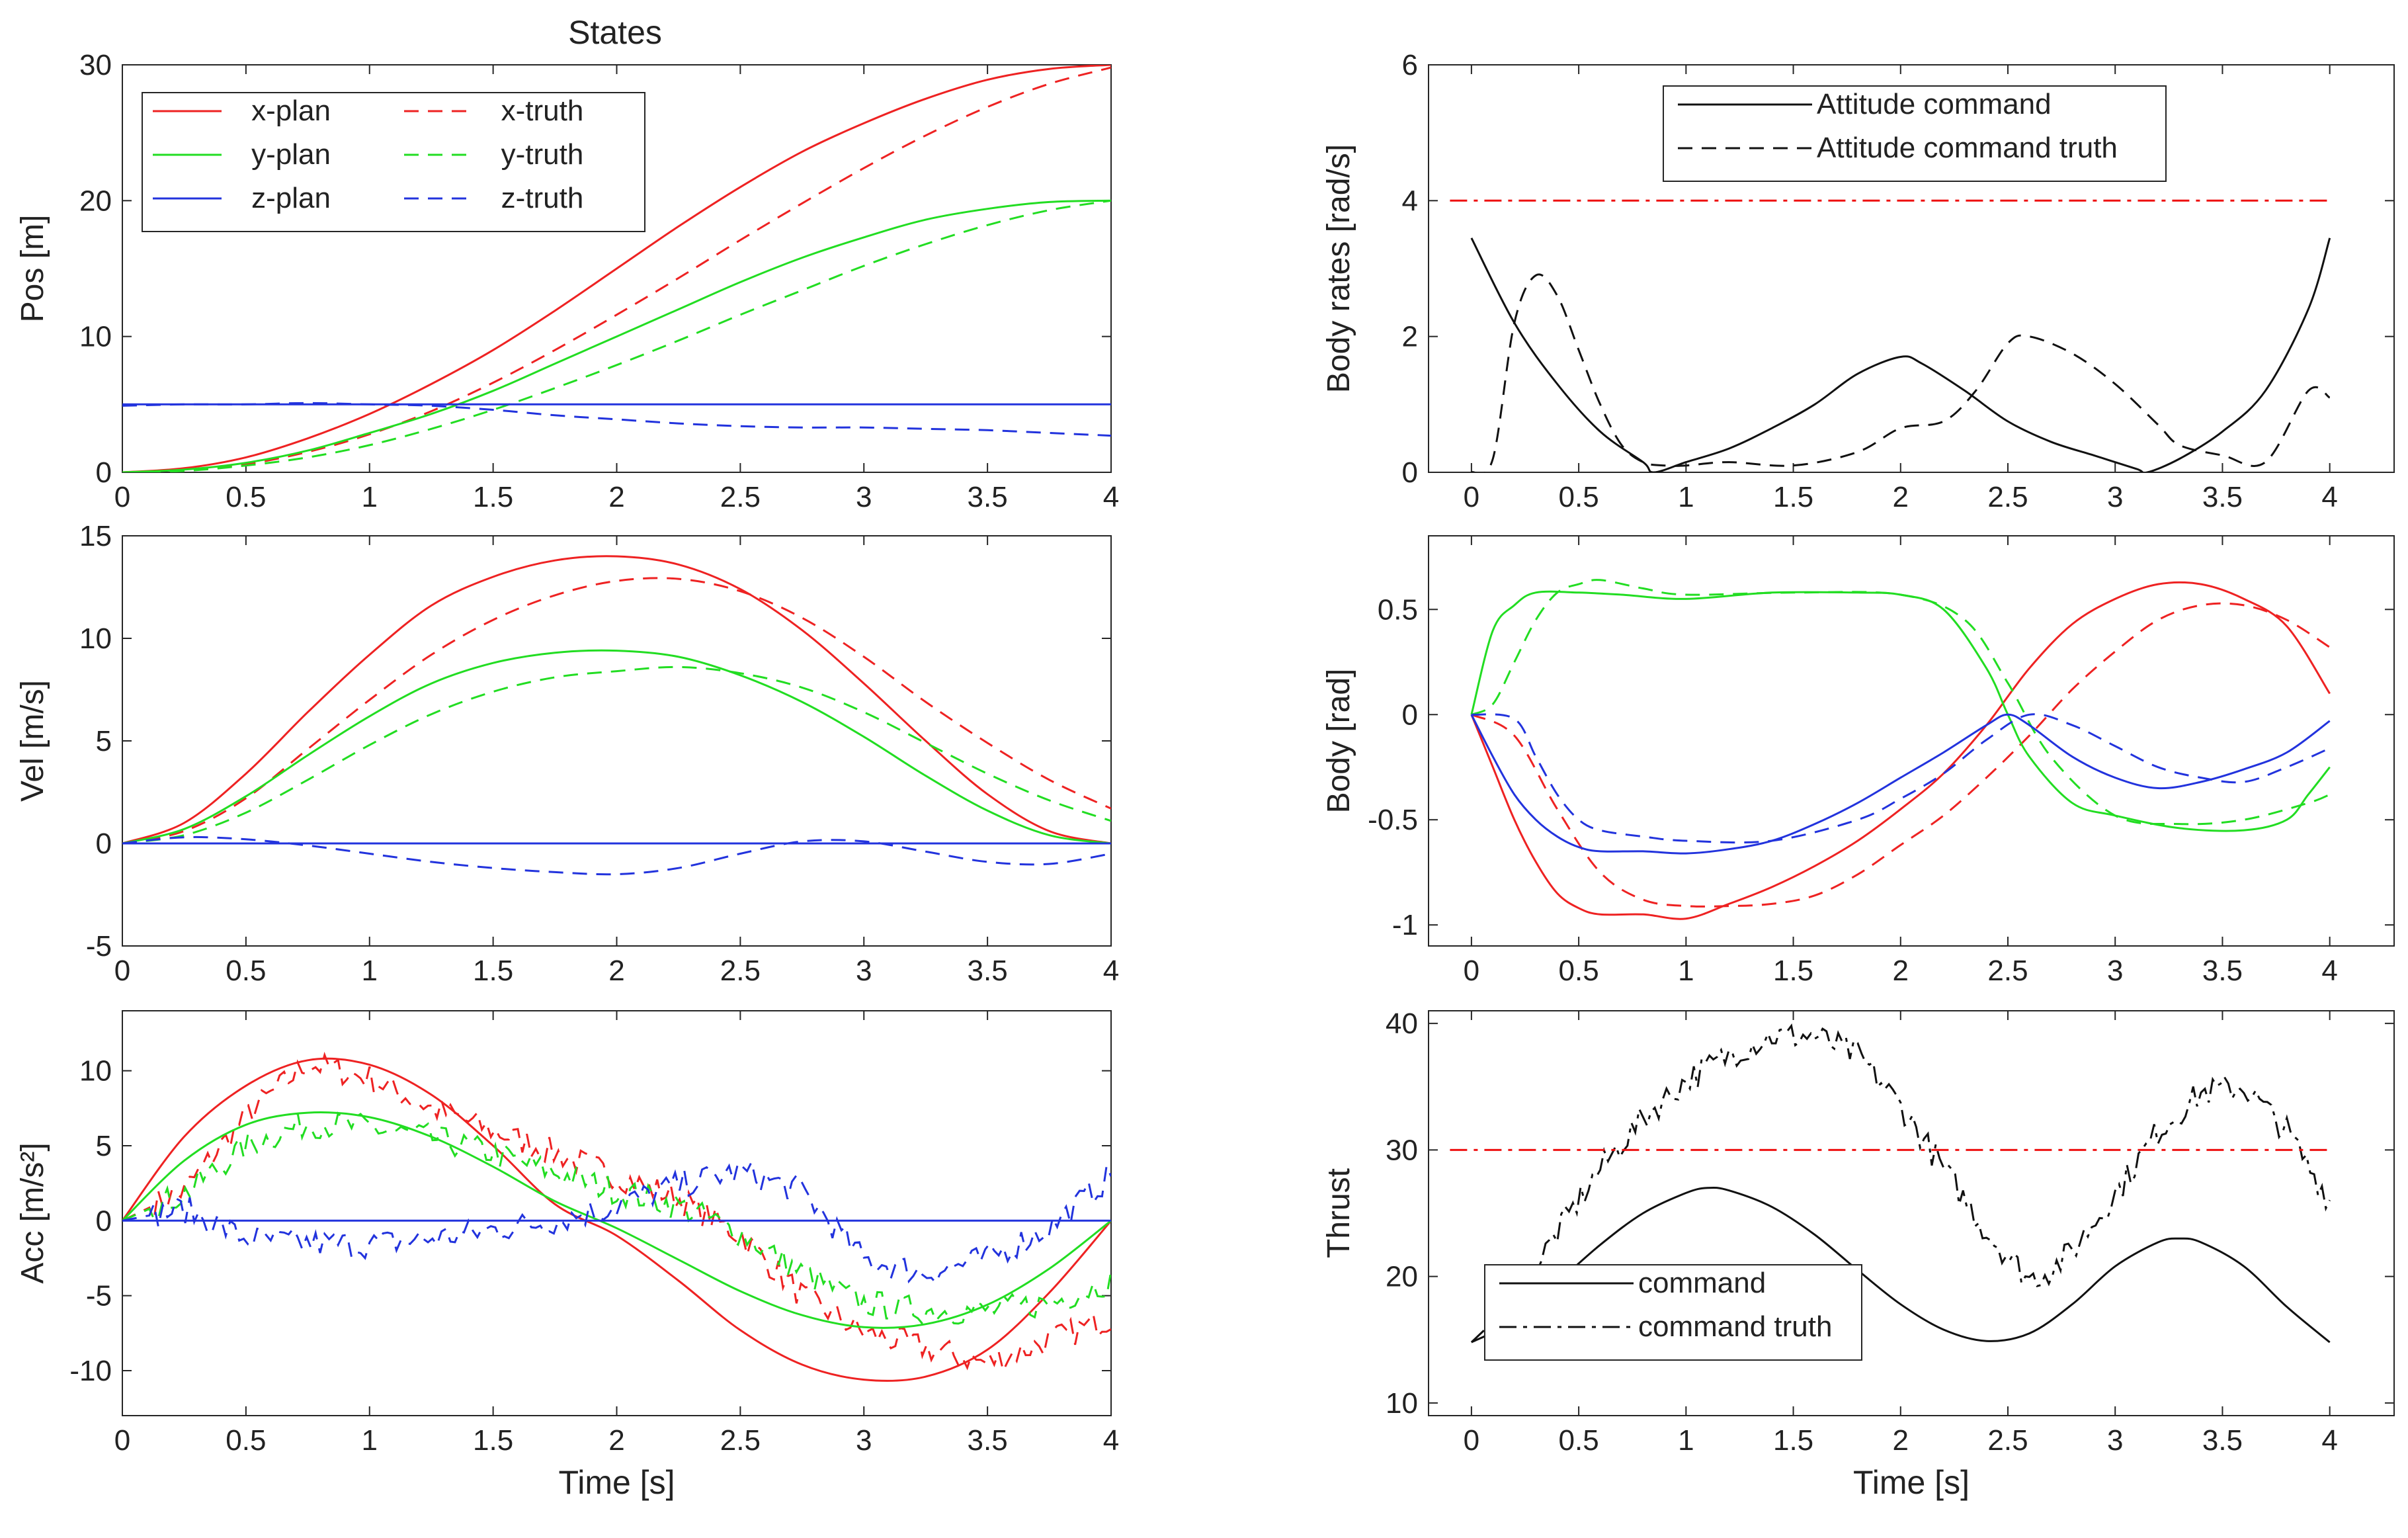 This screenshot has width=2408, height=1538. Describe the element at coordinates (1338, 268) in the screenshot. I see `y-axis-label: Body rates [rad/s]` at that location.